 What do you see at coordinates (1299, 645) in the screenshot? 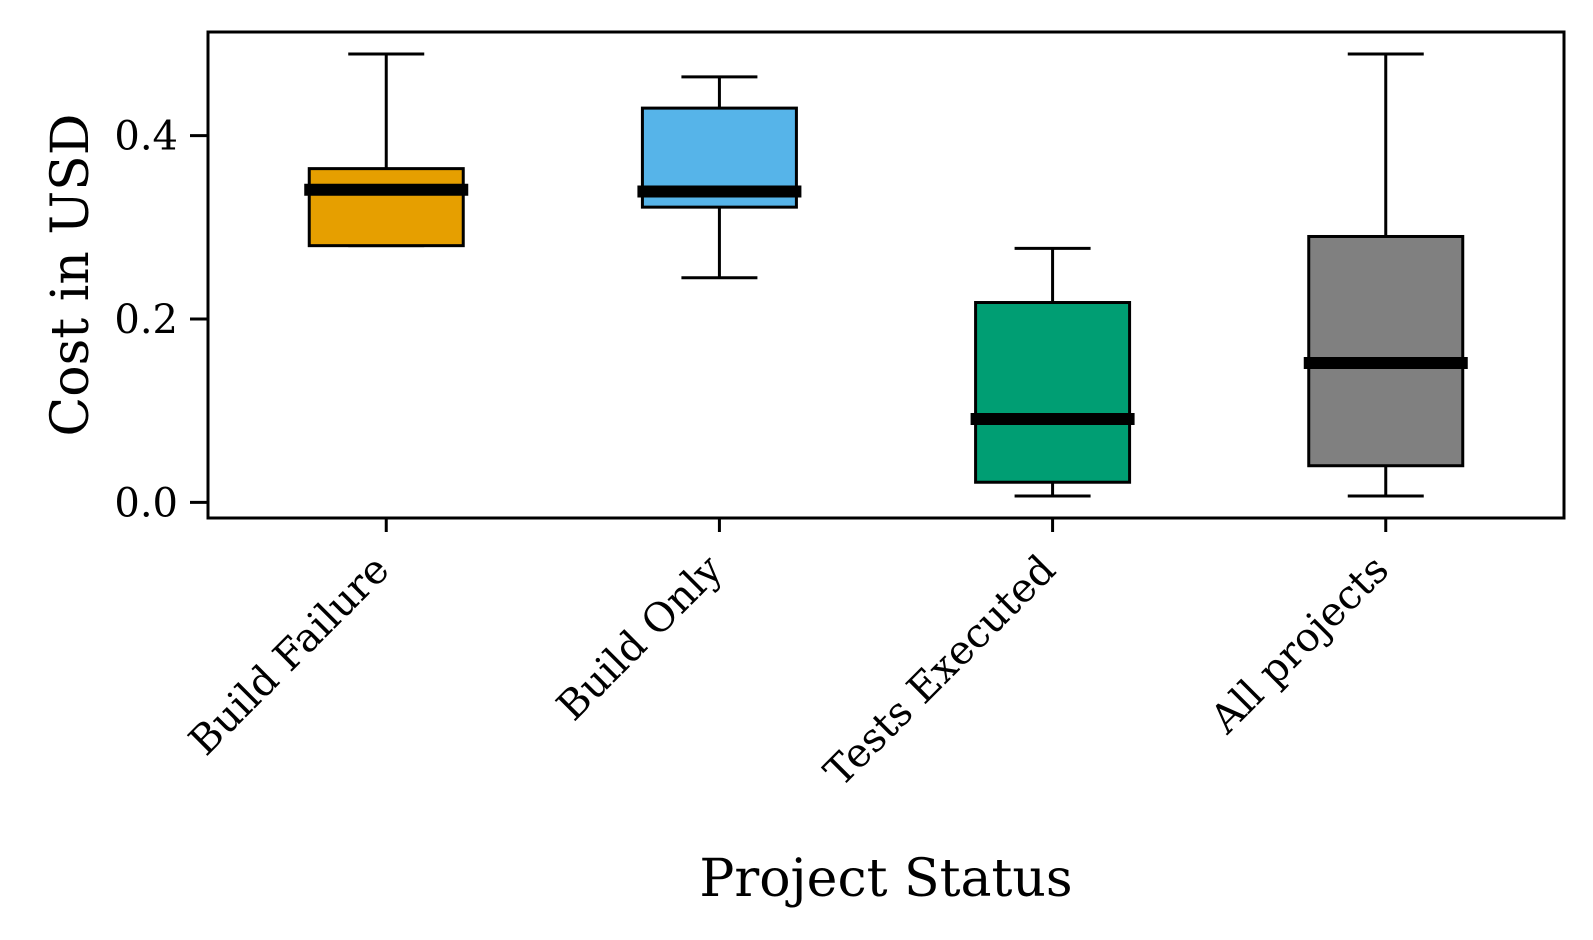
I see `x-tick-label: All projects` at bounding box center [1299, 645].